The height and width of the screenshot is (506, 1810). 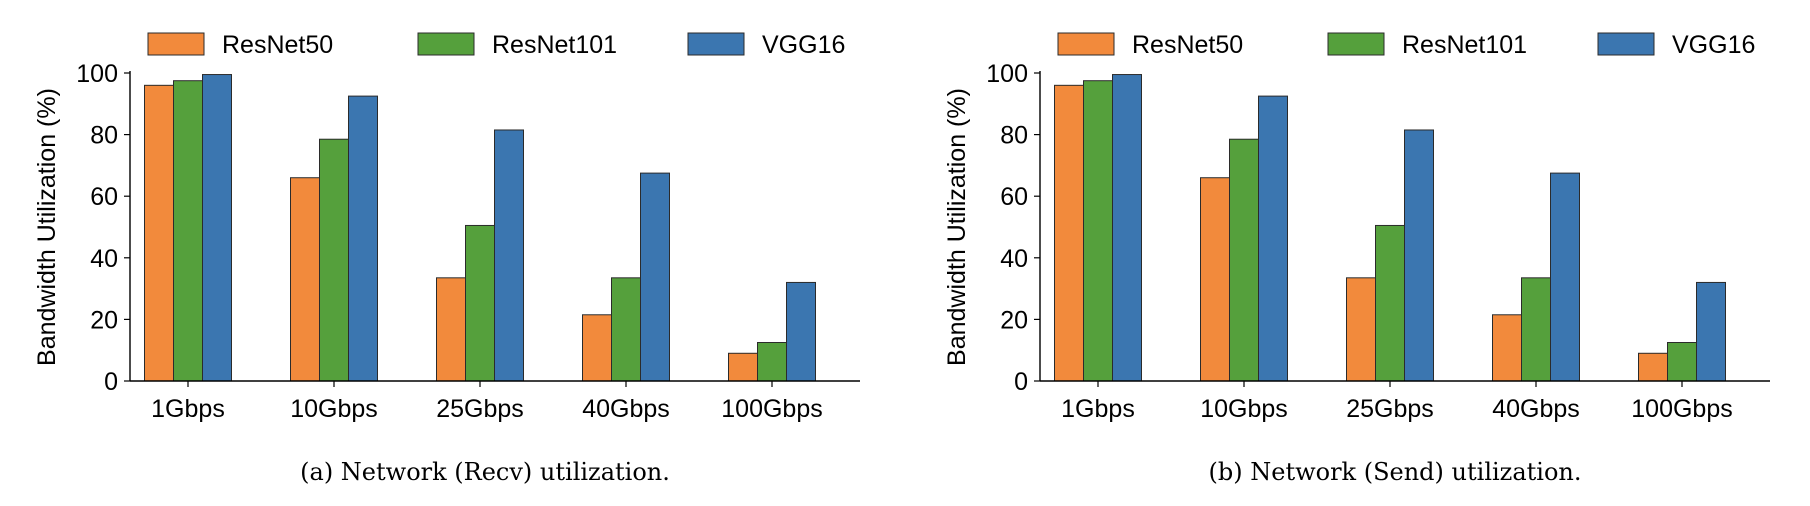 What do you see at coordinates (485, 472) in the screenshot?
I see `figure-caption: (a) Network (Recv) utilization.` at bounding box center [485, 472].